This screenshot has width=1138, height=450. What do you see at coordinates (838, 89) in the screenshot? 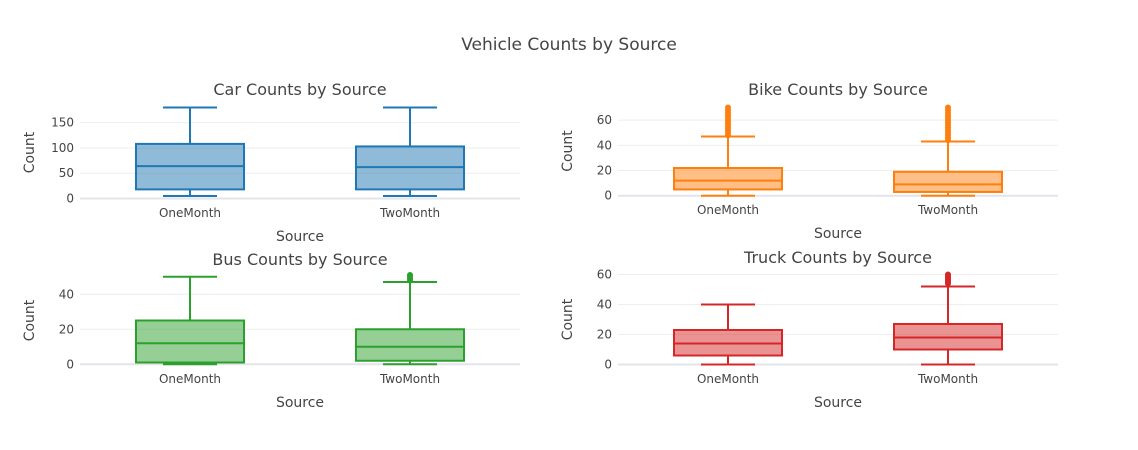
I see `subplot-title: Bike Counts by Source` at bounding box center [838, 89].